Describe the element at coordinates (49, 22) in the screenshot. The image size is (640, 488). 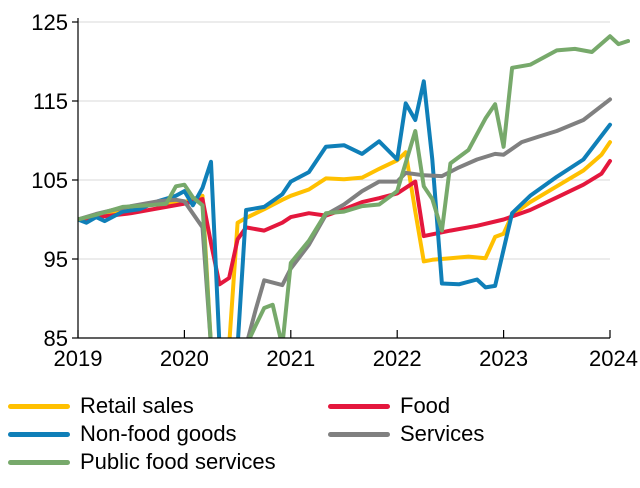
I see `y-tick-label: 125` at that location.